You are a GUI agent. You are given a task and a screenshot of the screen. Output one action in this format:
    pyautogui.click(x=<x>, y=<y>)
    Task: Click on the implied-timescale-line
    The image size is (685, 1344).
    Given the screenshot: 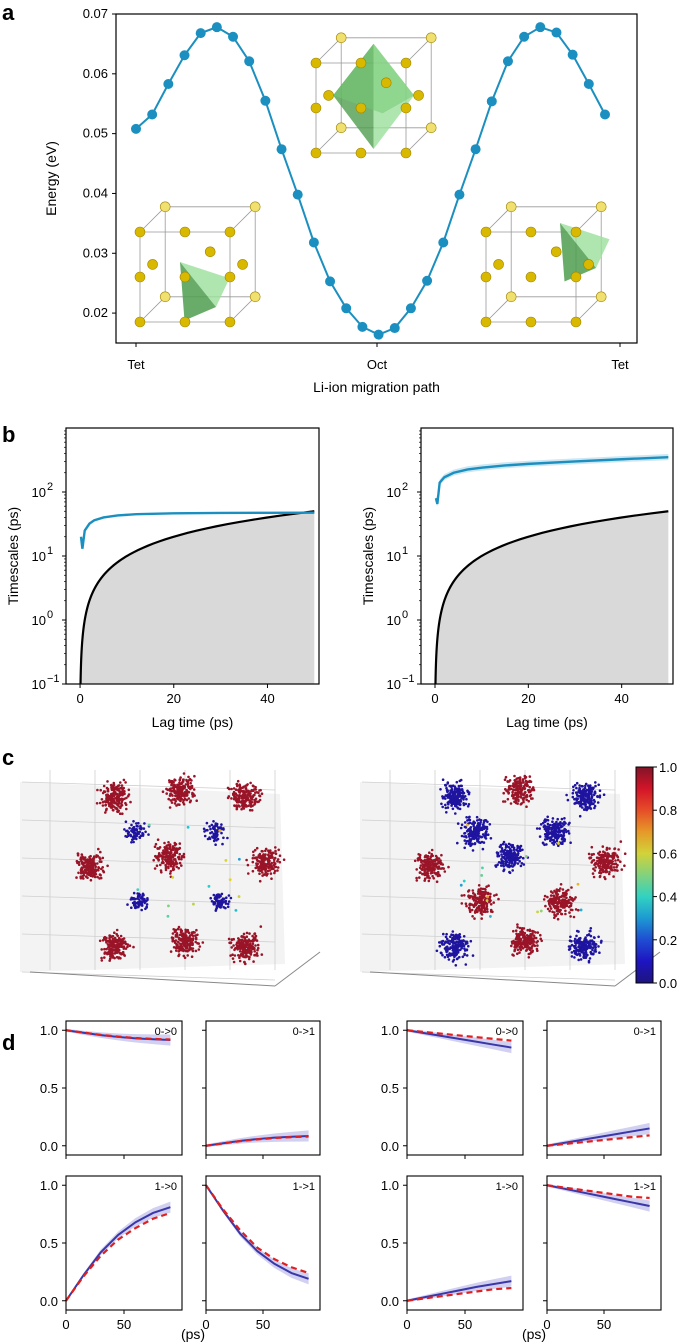 What is the action you would take?
    pyautogui.click(x=197, y=530)
    